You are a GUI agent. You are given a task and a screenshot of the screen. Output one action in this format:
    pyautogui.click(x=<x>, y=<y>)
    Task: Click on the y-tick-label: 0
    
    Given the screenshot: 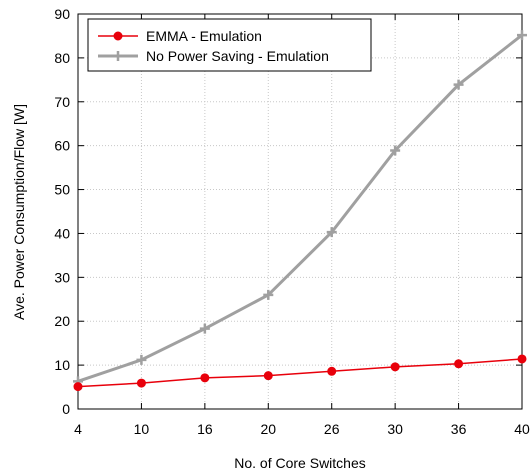 What is the action you would take?
    pyautogui.click(x=66, y=409)
    